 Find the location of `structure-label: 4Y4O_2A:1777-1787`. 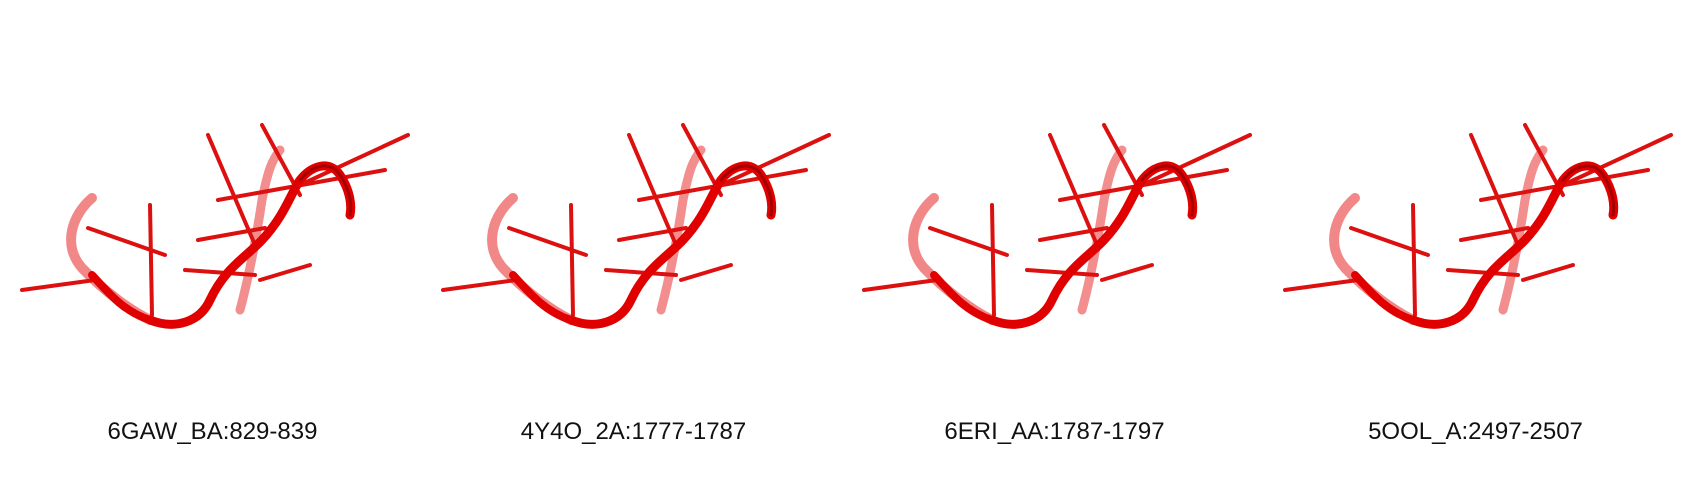

structure-label: 4Y4O_2A:1777-1787 is located at coordinates (633, 431).